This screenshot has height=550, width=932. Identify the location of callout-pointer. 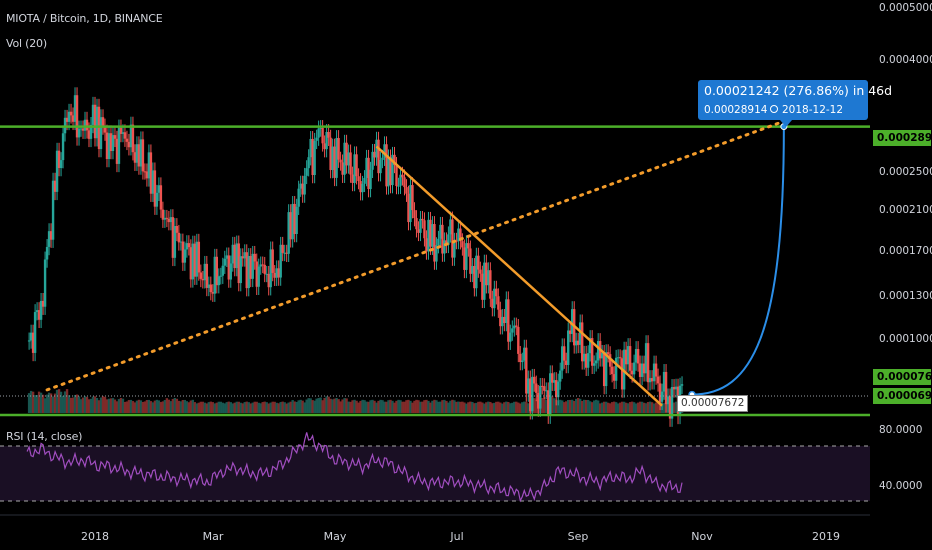
(786, 123).